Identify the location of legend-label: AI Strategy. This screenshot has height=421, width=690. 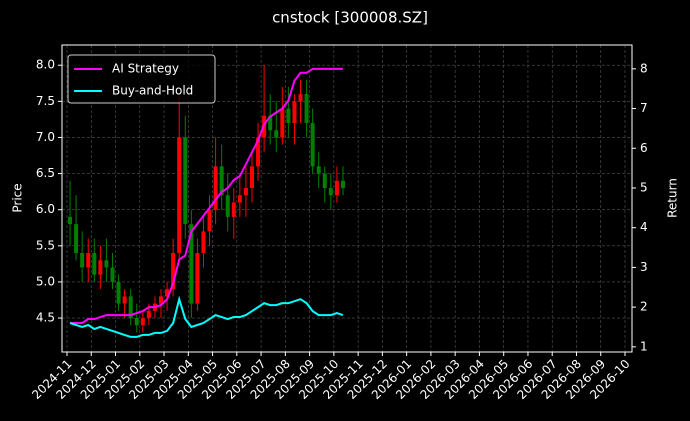
(145, 69).